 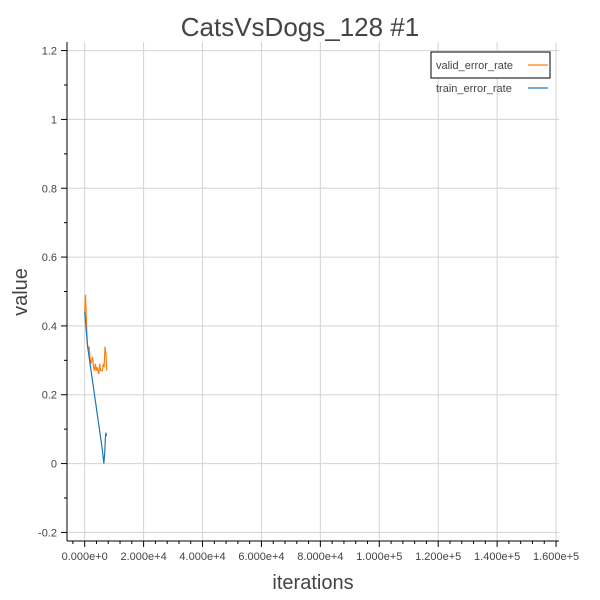 I want to click on x-tick-label: 2.000e+4, so click(x=144, y=557).